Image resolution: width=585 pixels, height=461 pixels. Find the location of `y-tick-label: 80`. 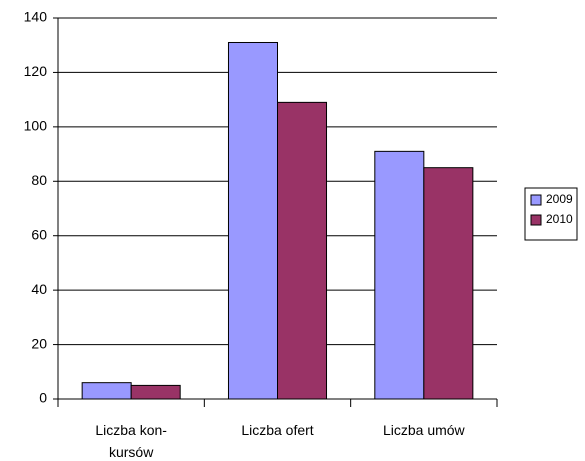

y-tick-label: 80 is located at coordinates (39, 180).